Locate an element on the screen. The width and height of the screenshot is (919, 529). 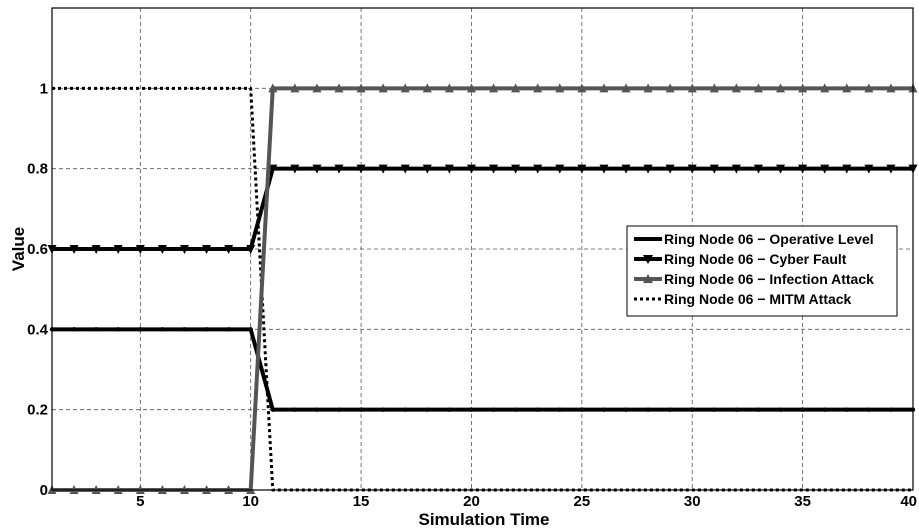
x-tick-label: 10 is located at coordinates (250, 501).